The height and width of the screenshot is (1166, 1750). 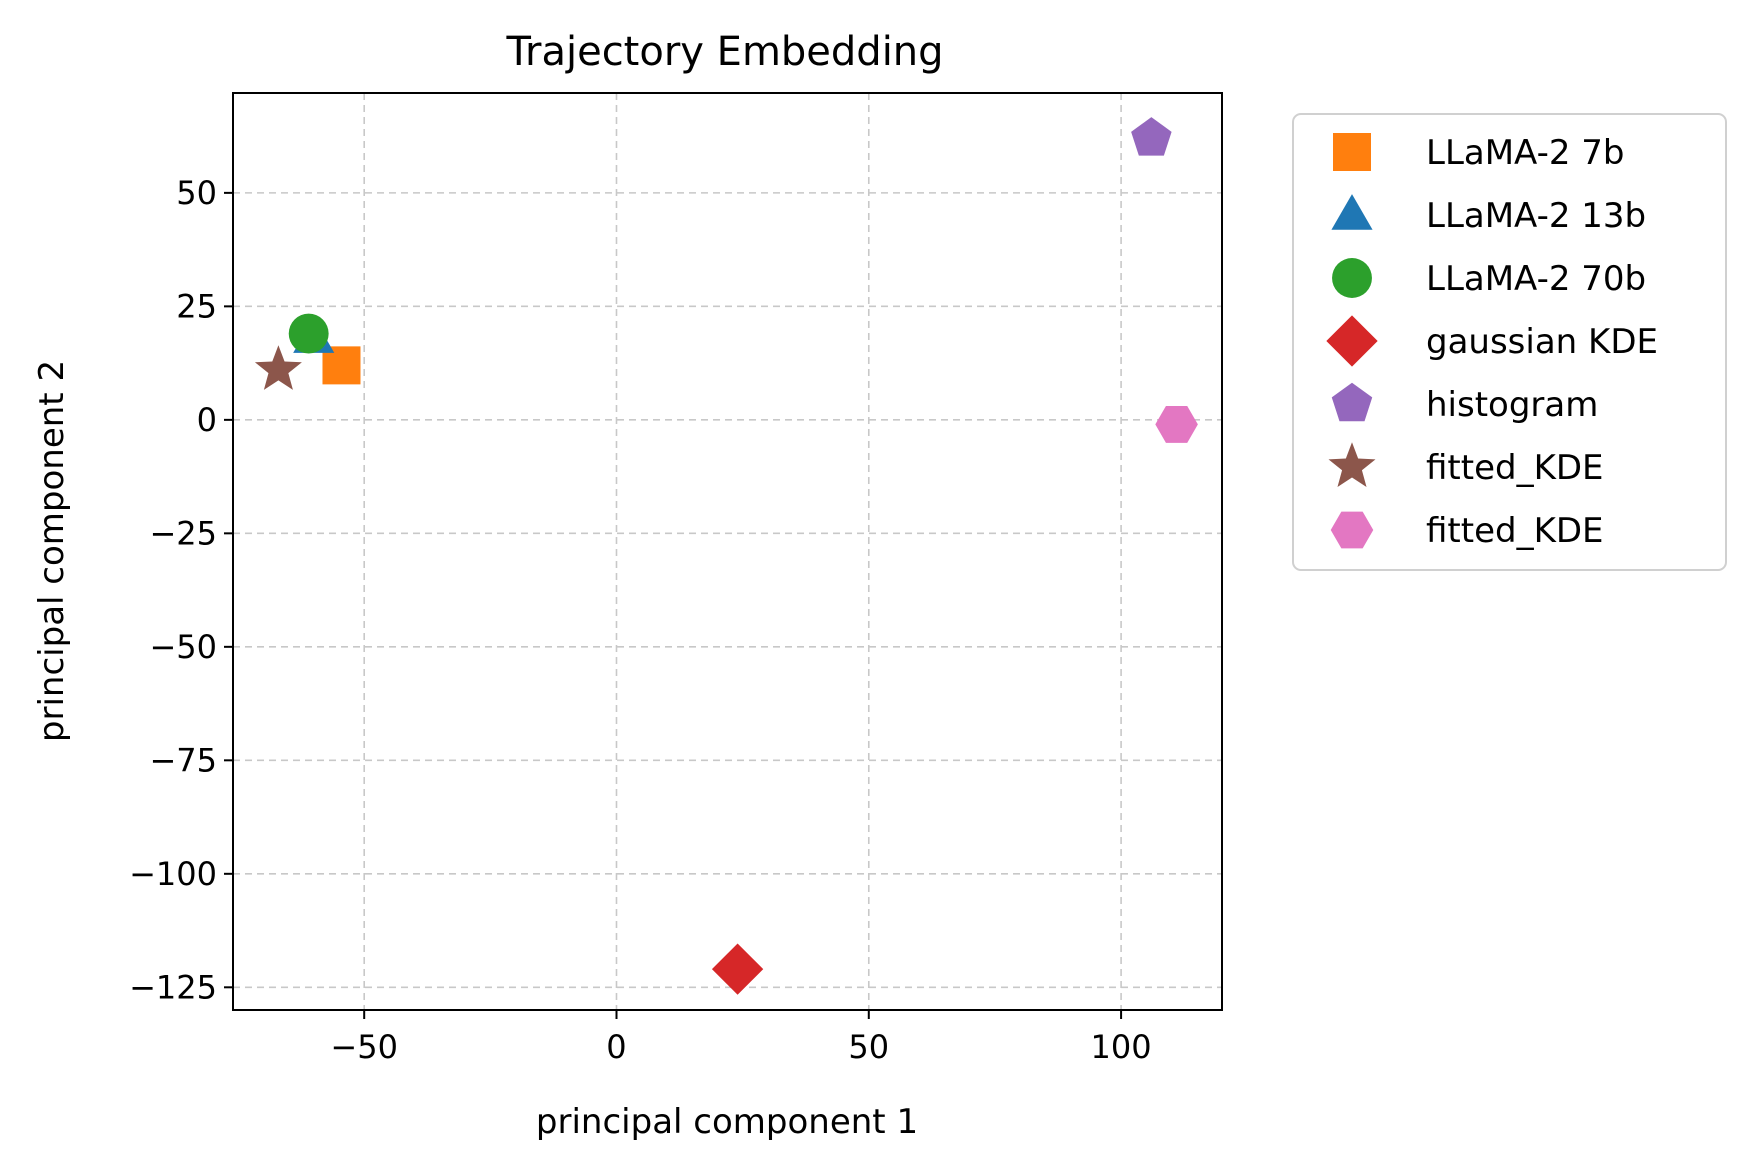 I want to click on legend-marker-star, so click(x=1352, y=464).